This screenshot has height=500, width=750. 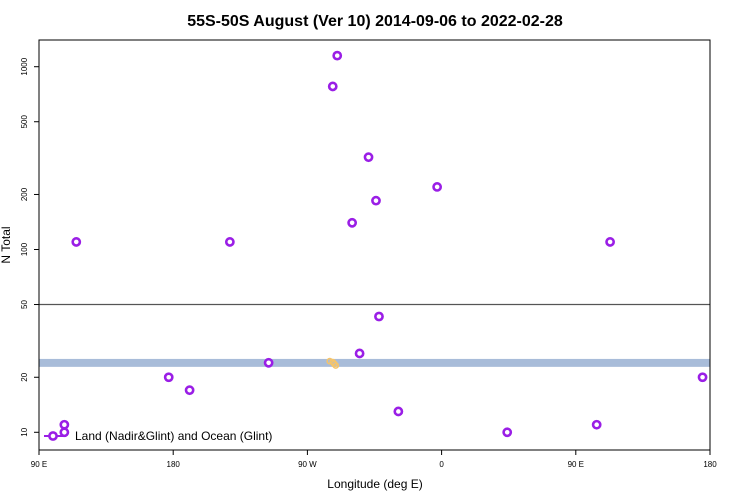 What do you see at coordinates (374, 484) in the screenshot?
I see `x-axis-label: Longitude (deg E)` at bounding box center [374, 484].